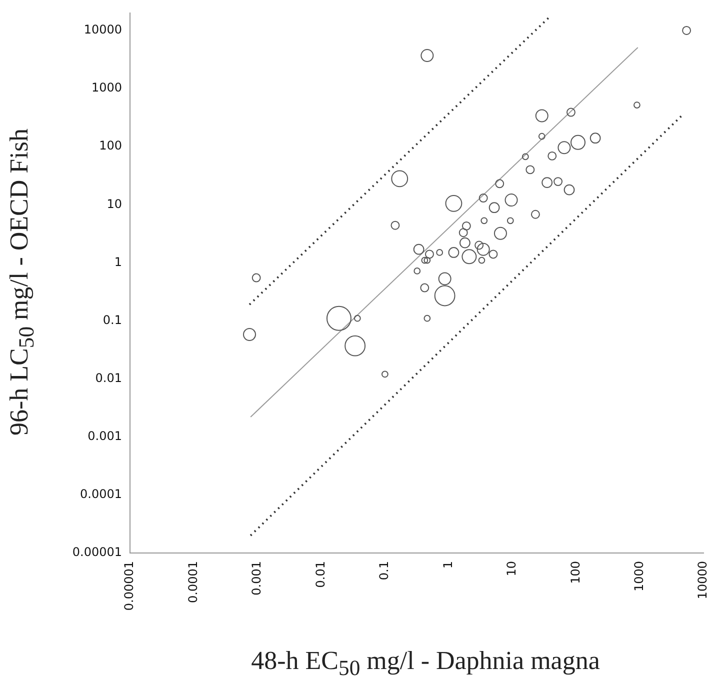 This screenshot has height=700, width=721. I want to click on x-tick-label: 0.1, so click(384, 570).